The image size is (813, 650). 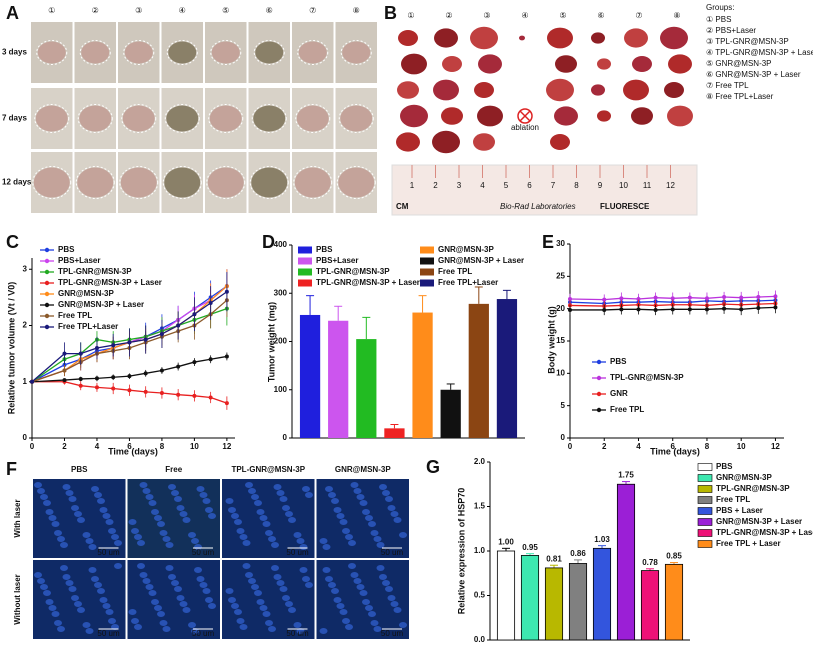 I want to click on x-tick-label: 2, so click(x=604, y=446).